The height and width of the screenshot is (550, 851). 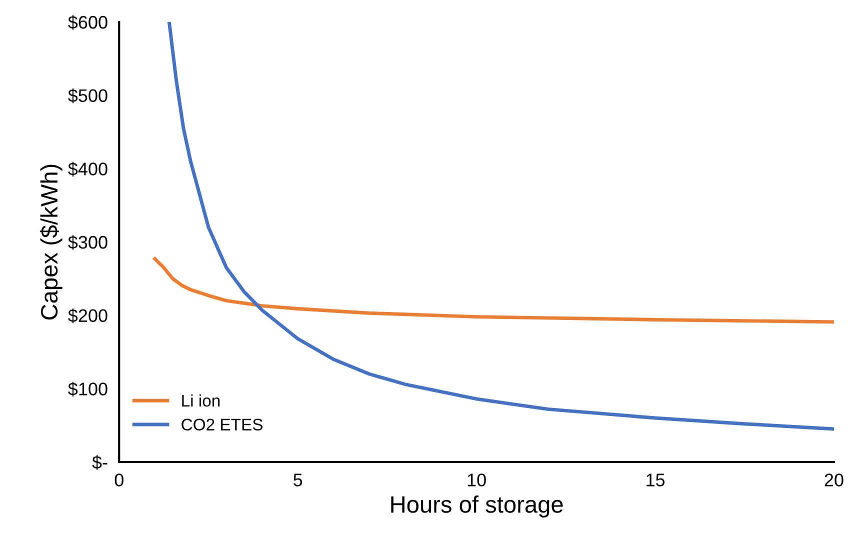 I want to click on y-tick-label: $500, so click(x=88, y=96).